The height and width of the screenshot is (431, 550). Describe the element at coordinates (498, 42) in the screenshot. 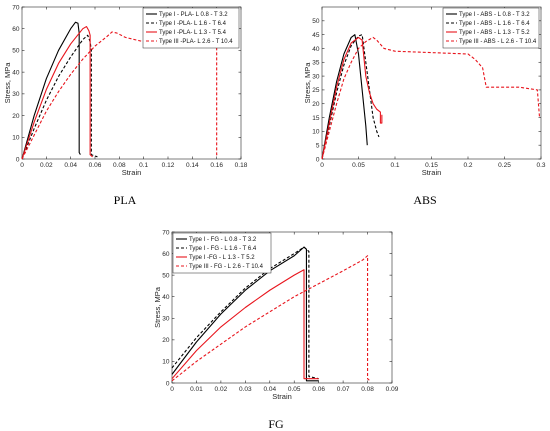

I see `legend-label-4: Type III - ABS - L 2.6 - T 10.4` at that location.